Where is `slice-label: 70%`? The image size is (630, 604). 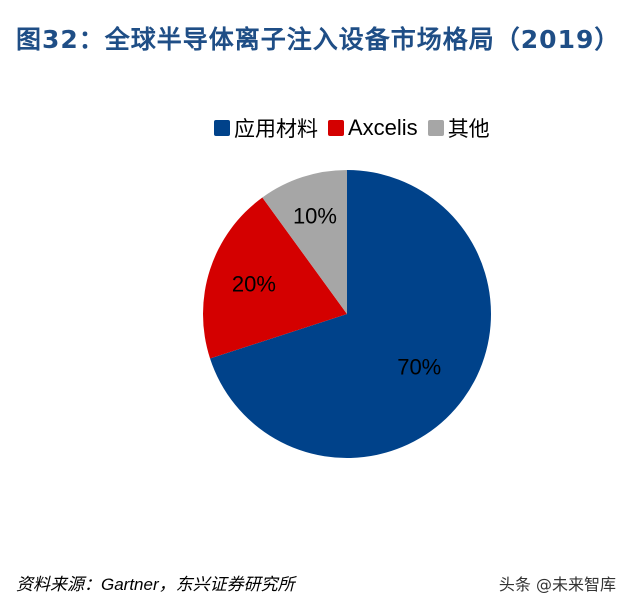 slice-label: 70% is located at coordinates (419, 366).